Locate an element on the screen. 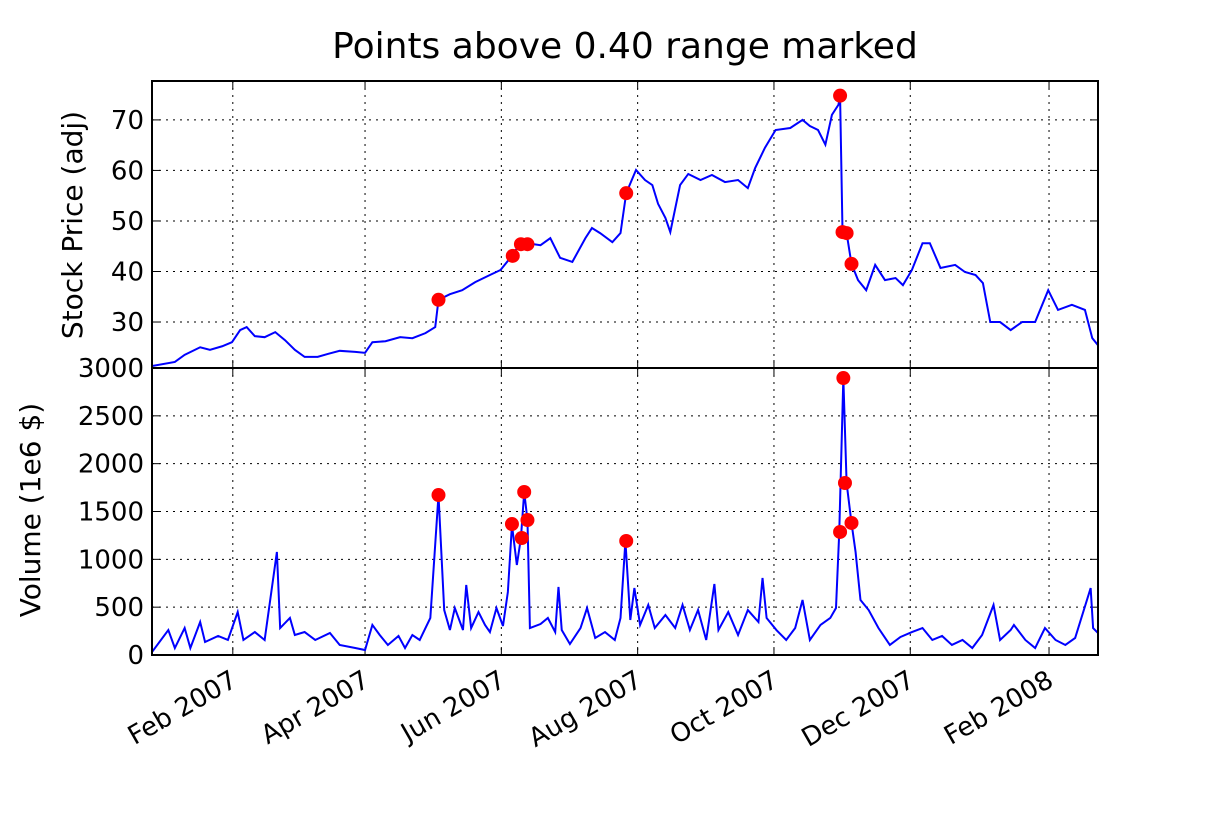 This screenshot has height=819, width=1220. x-tick-label: Feb 2008 is located at coordinates (998, 708).